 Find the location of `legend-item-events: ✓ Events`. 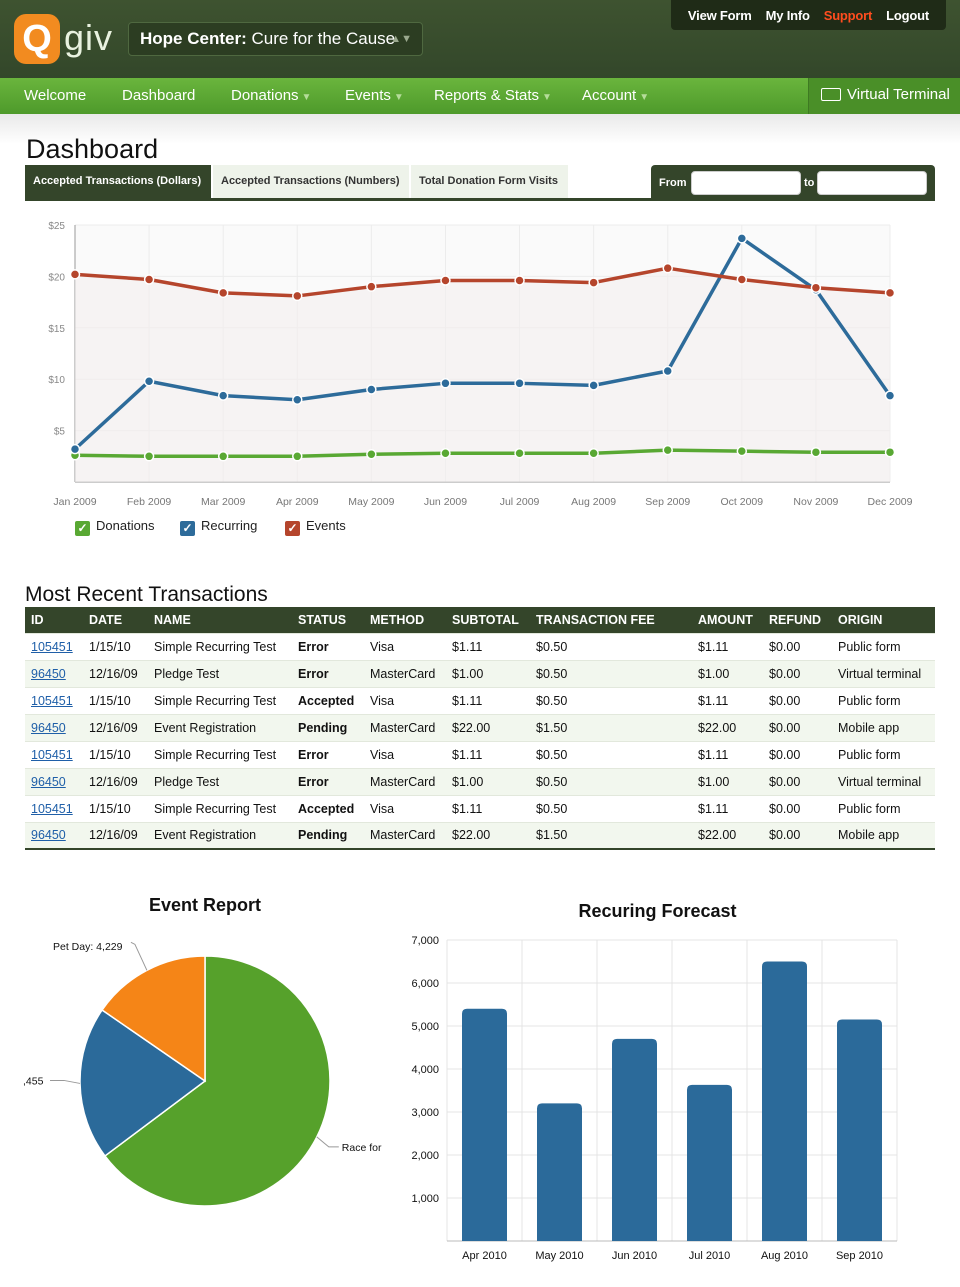

legend-item-events: ✓ Events is located at coordinates (315, 527).